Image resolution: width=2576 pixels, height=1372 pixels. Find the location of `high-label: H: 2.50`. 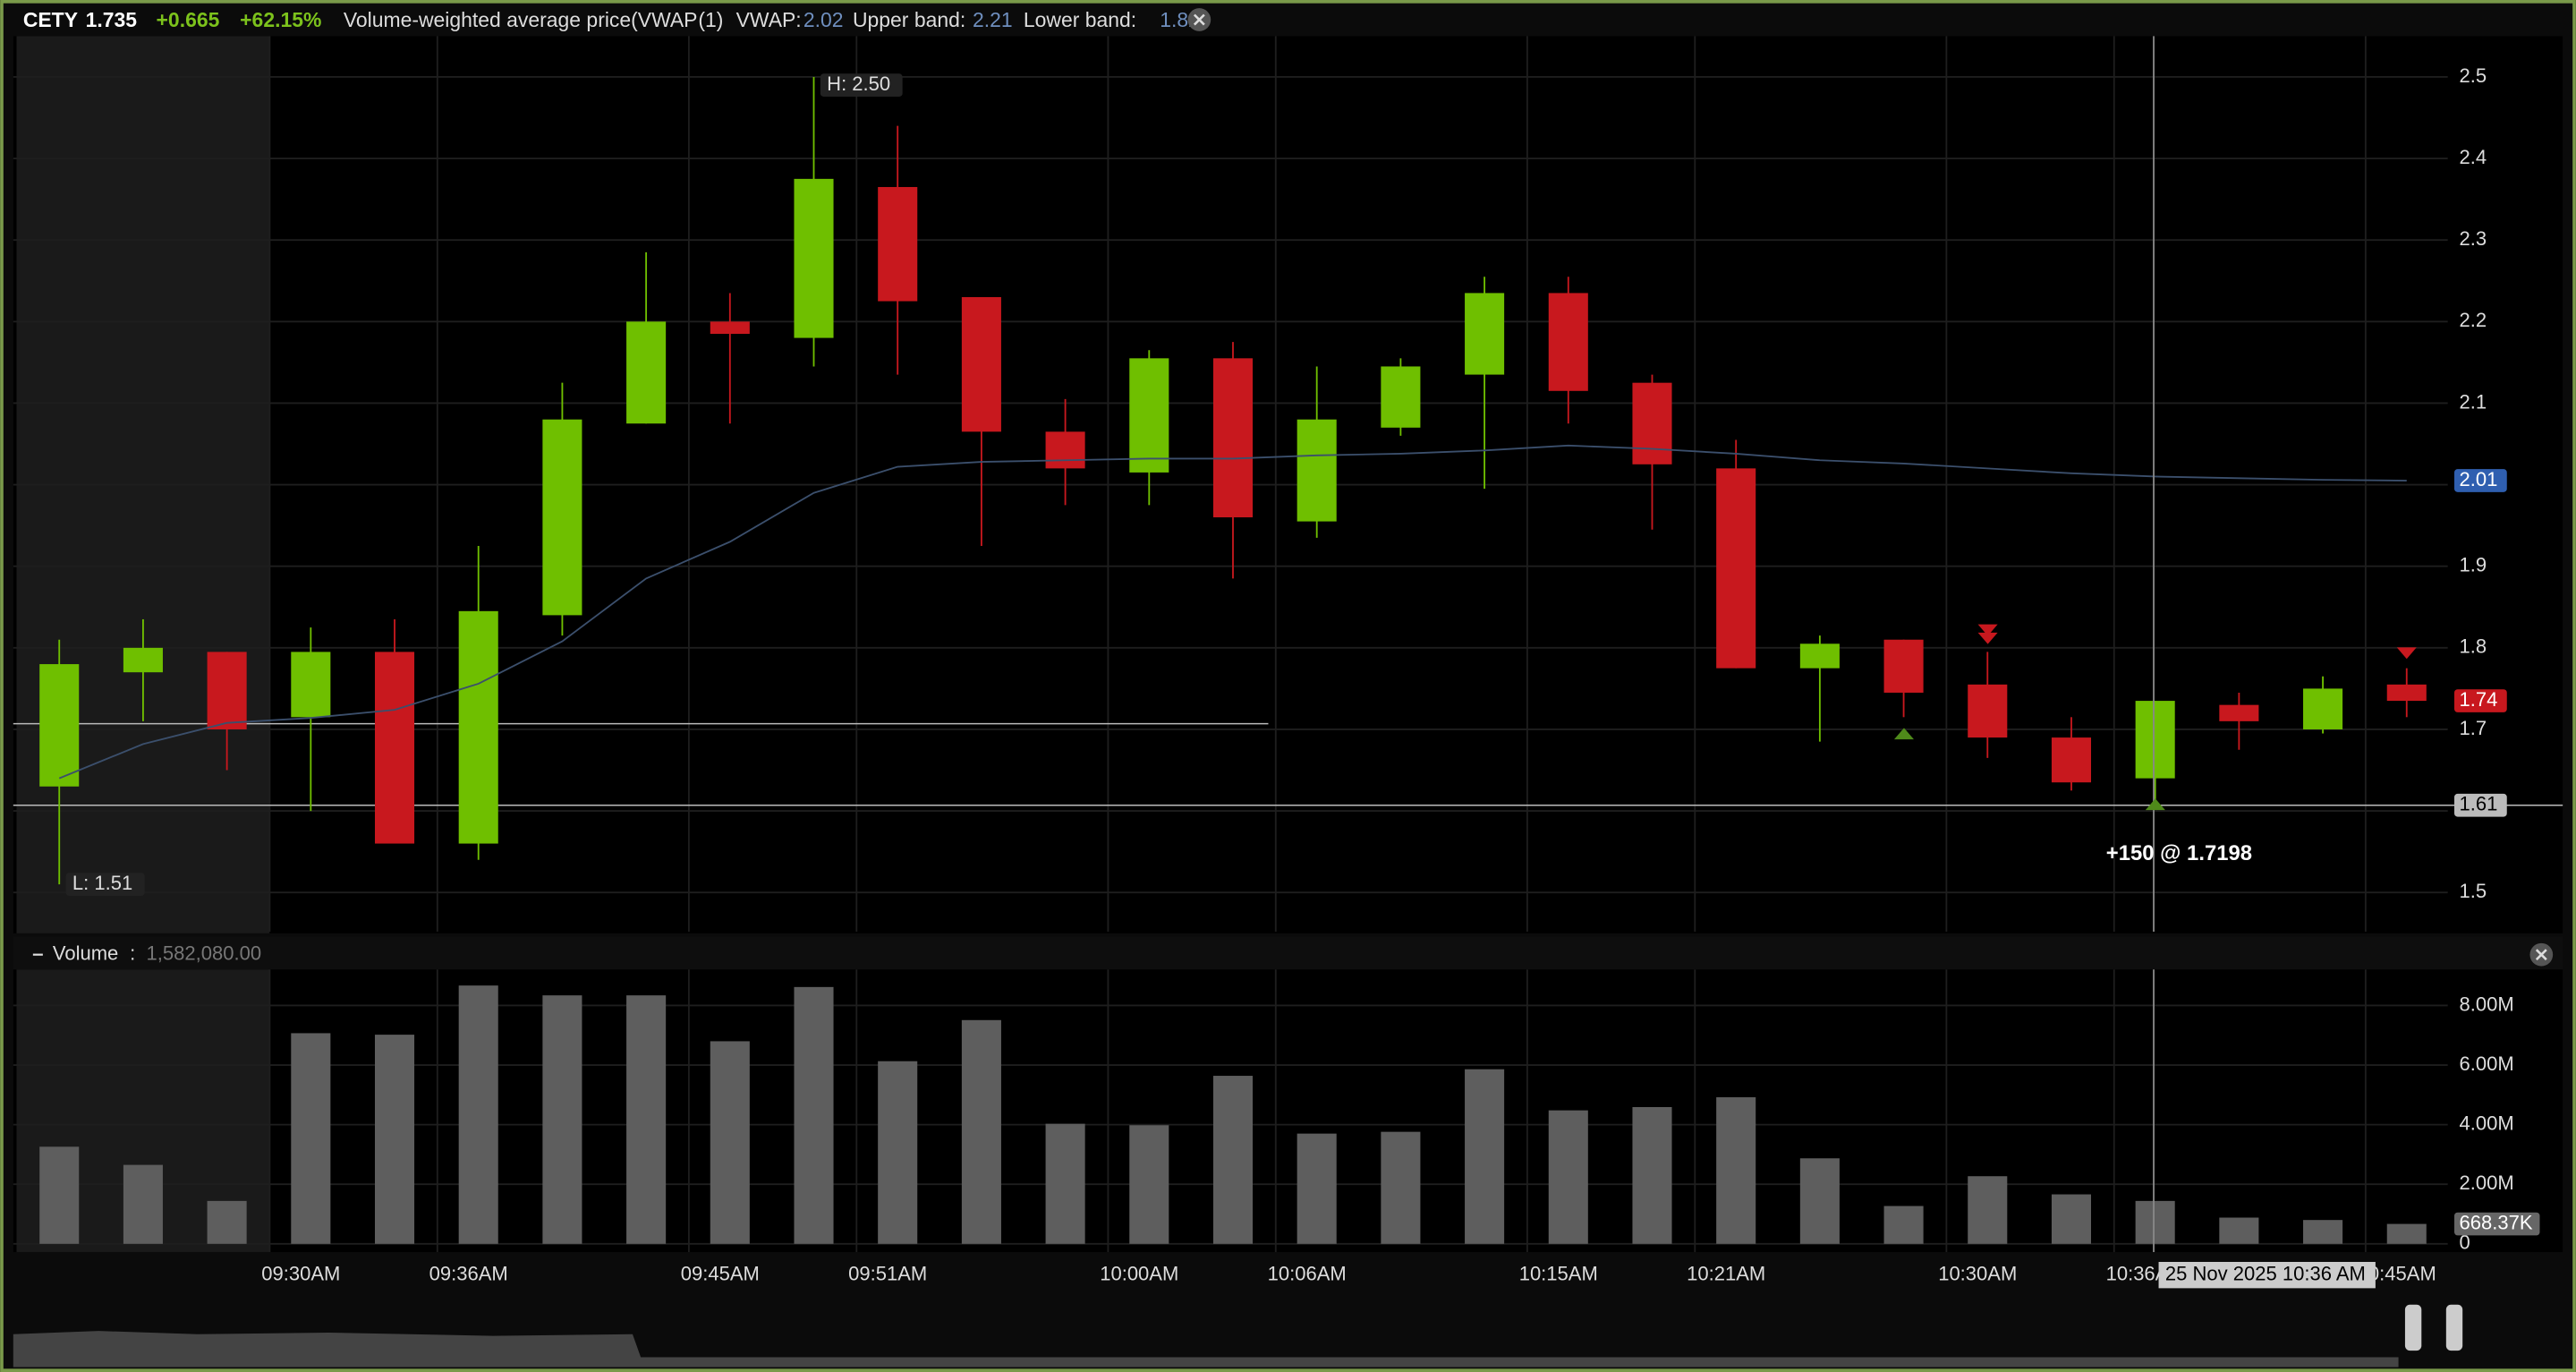

high-label: H: 2.50 is located at coordinates (858, 83).